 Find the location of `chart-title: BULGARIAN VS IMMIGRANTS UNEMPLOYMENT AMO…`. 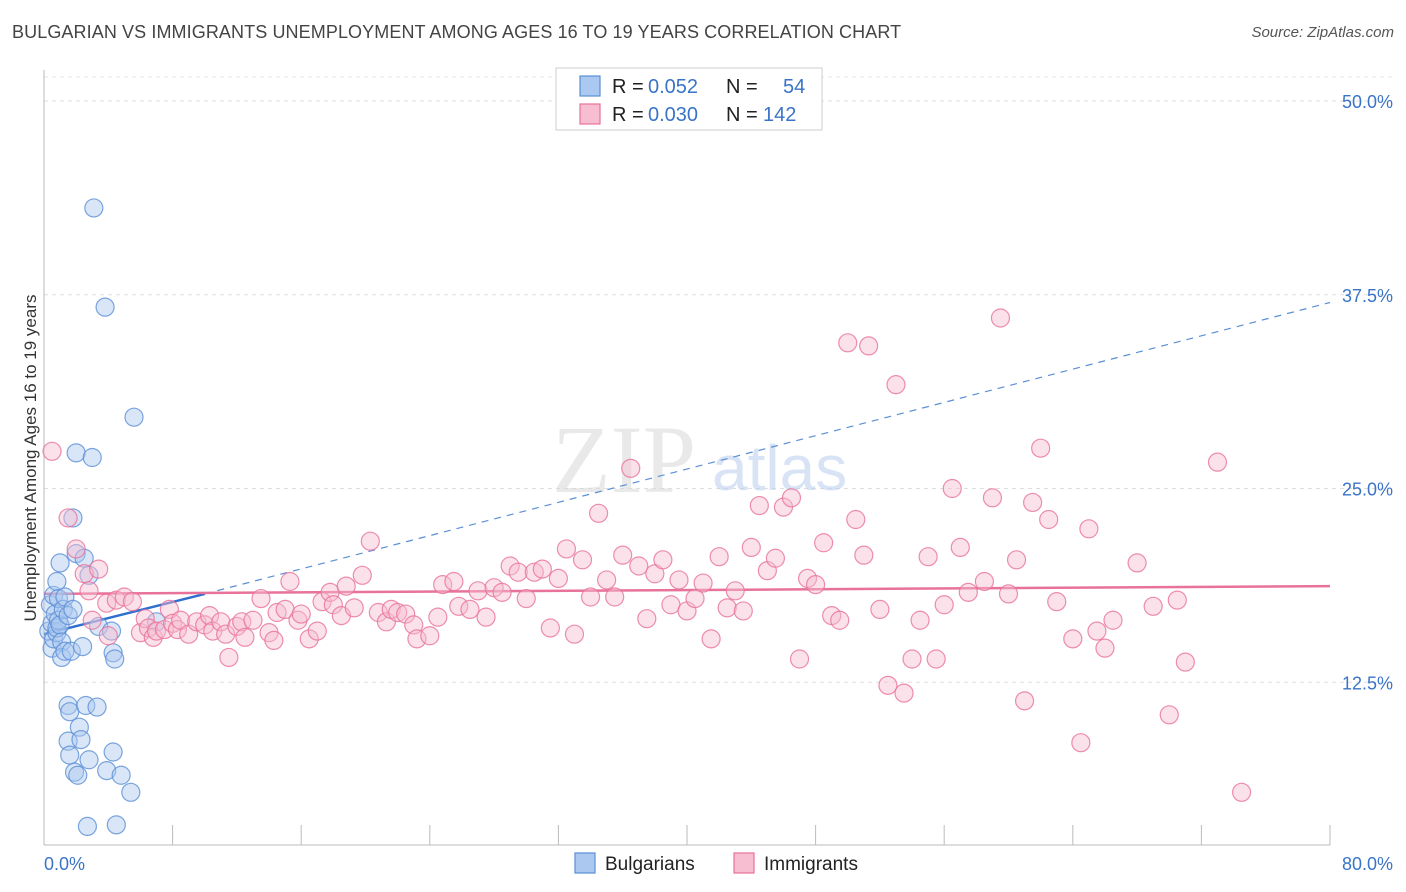

chart-title: BULGARIAN VS IMMIGRANTS UNEMPLOYMENT AMO… is located at coordinates (457, 32).